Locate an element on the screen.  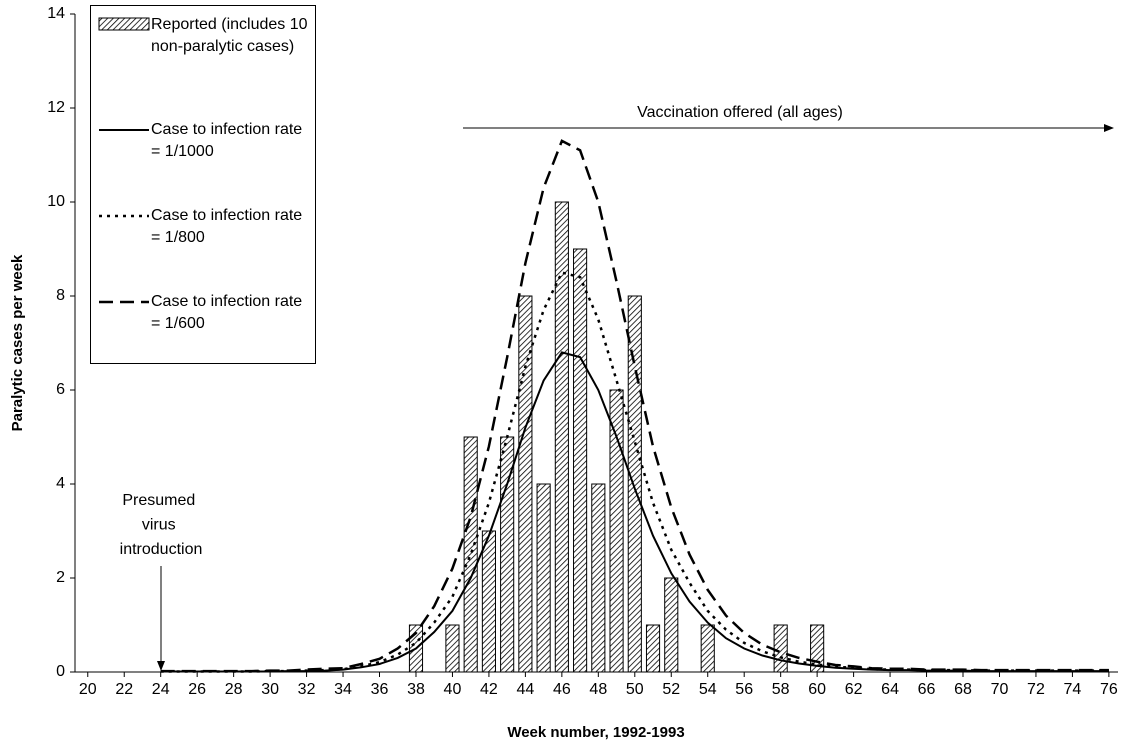
x-axis-label: Week number, 1992-1993 is located at coordinates (595, 732).